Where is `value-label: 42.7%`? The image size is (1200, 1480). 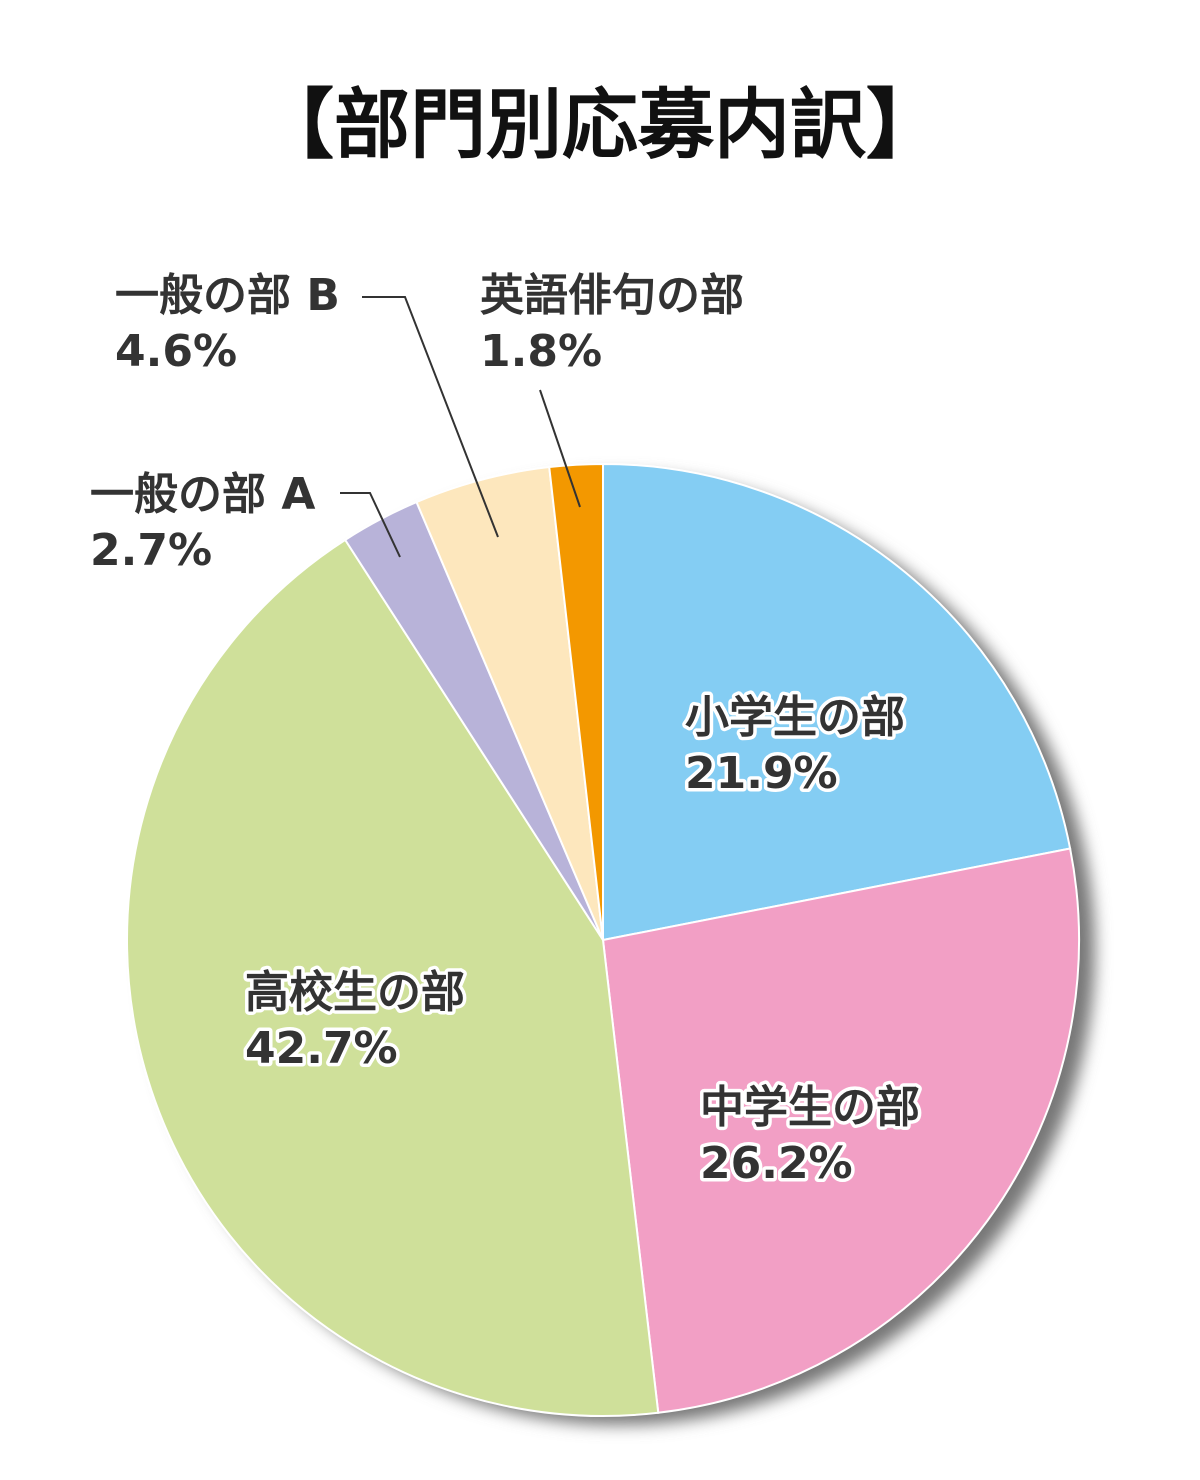 value-label: 42.7% is located at coordinates (321, 1048).